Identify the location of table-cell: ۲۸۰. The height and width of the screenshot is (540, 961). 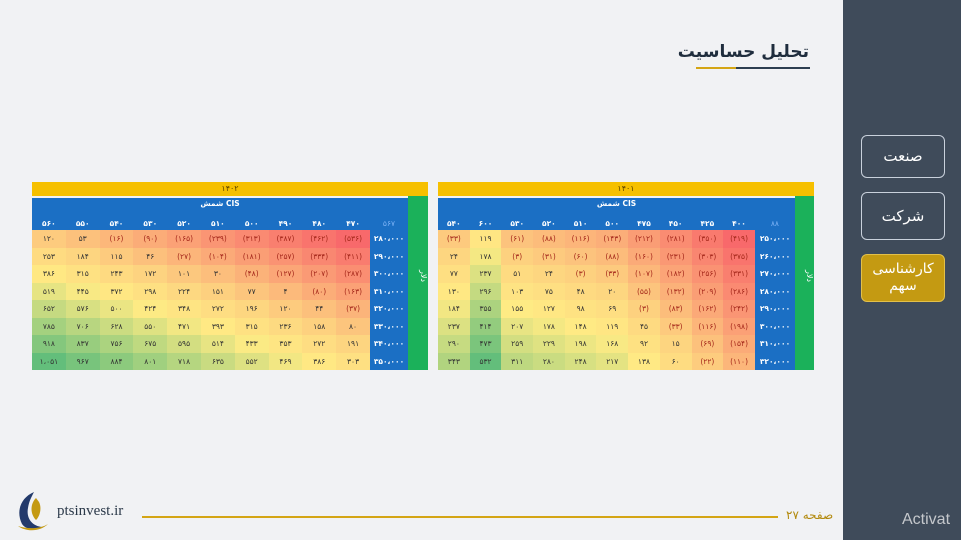
(549, 361).